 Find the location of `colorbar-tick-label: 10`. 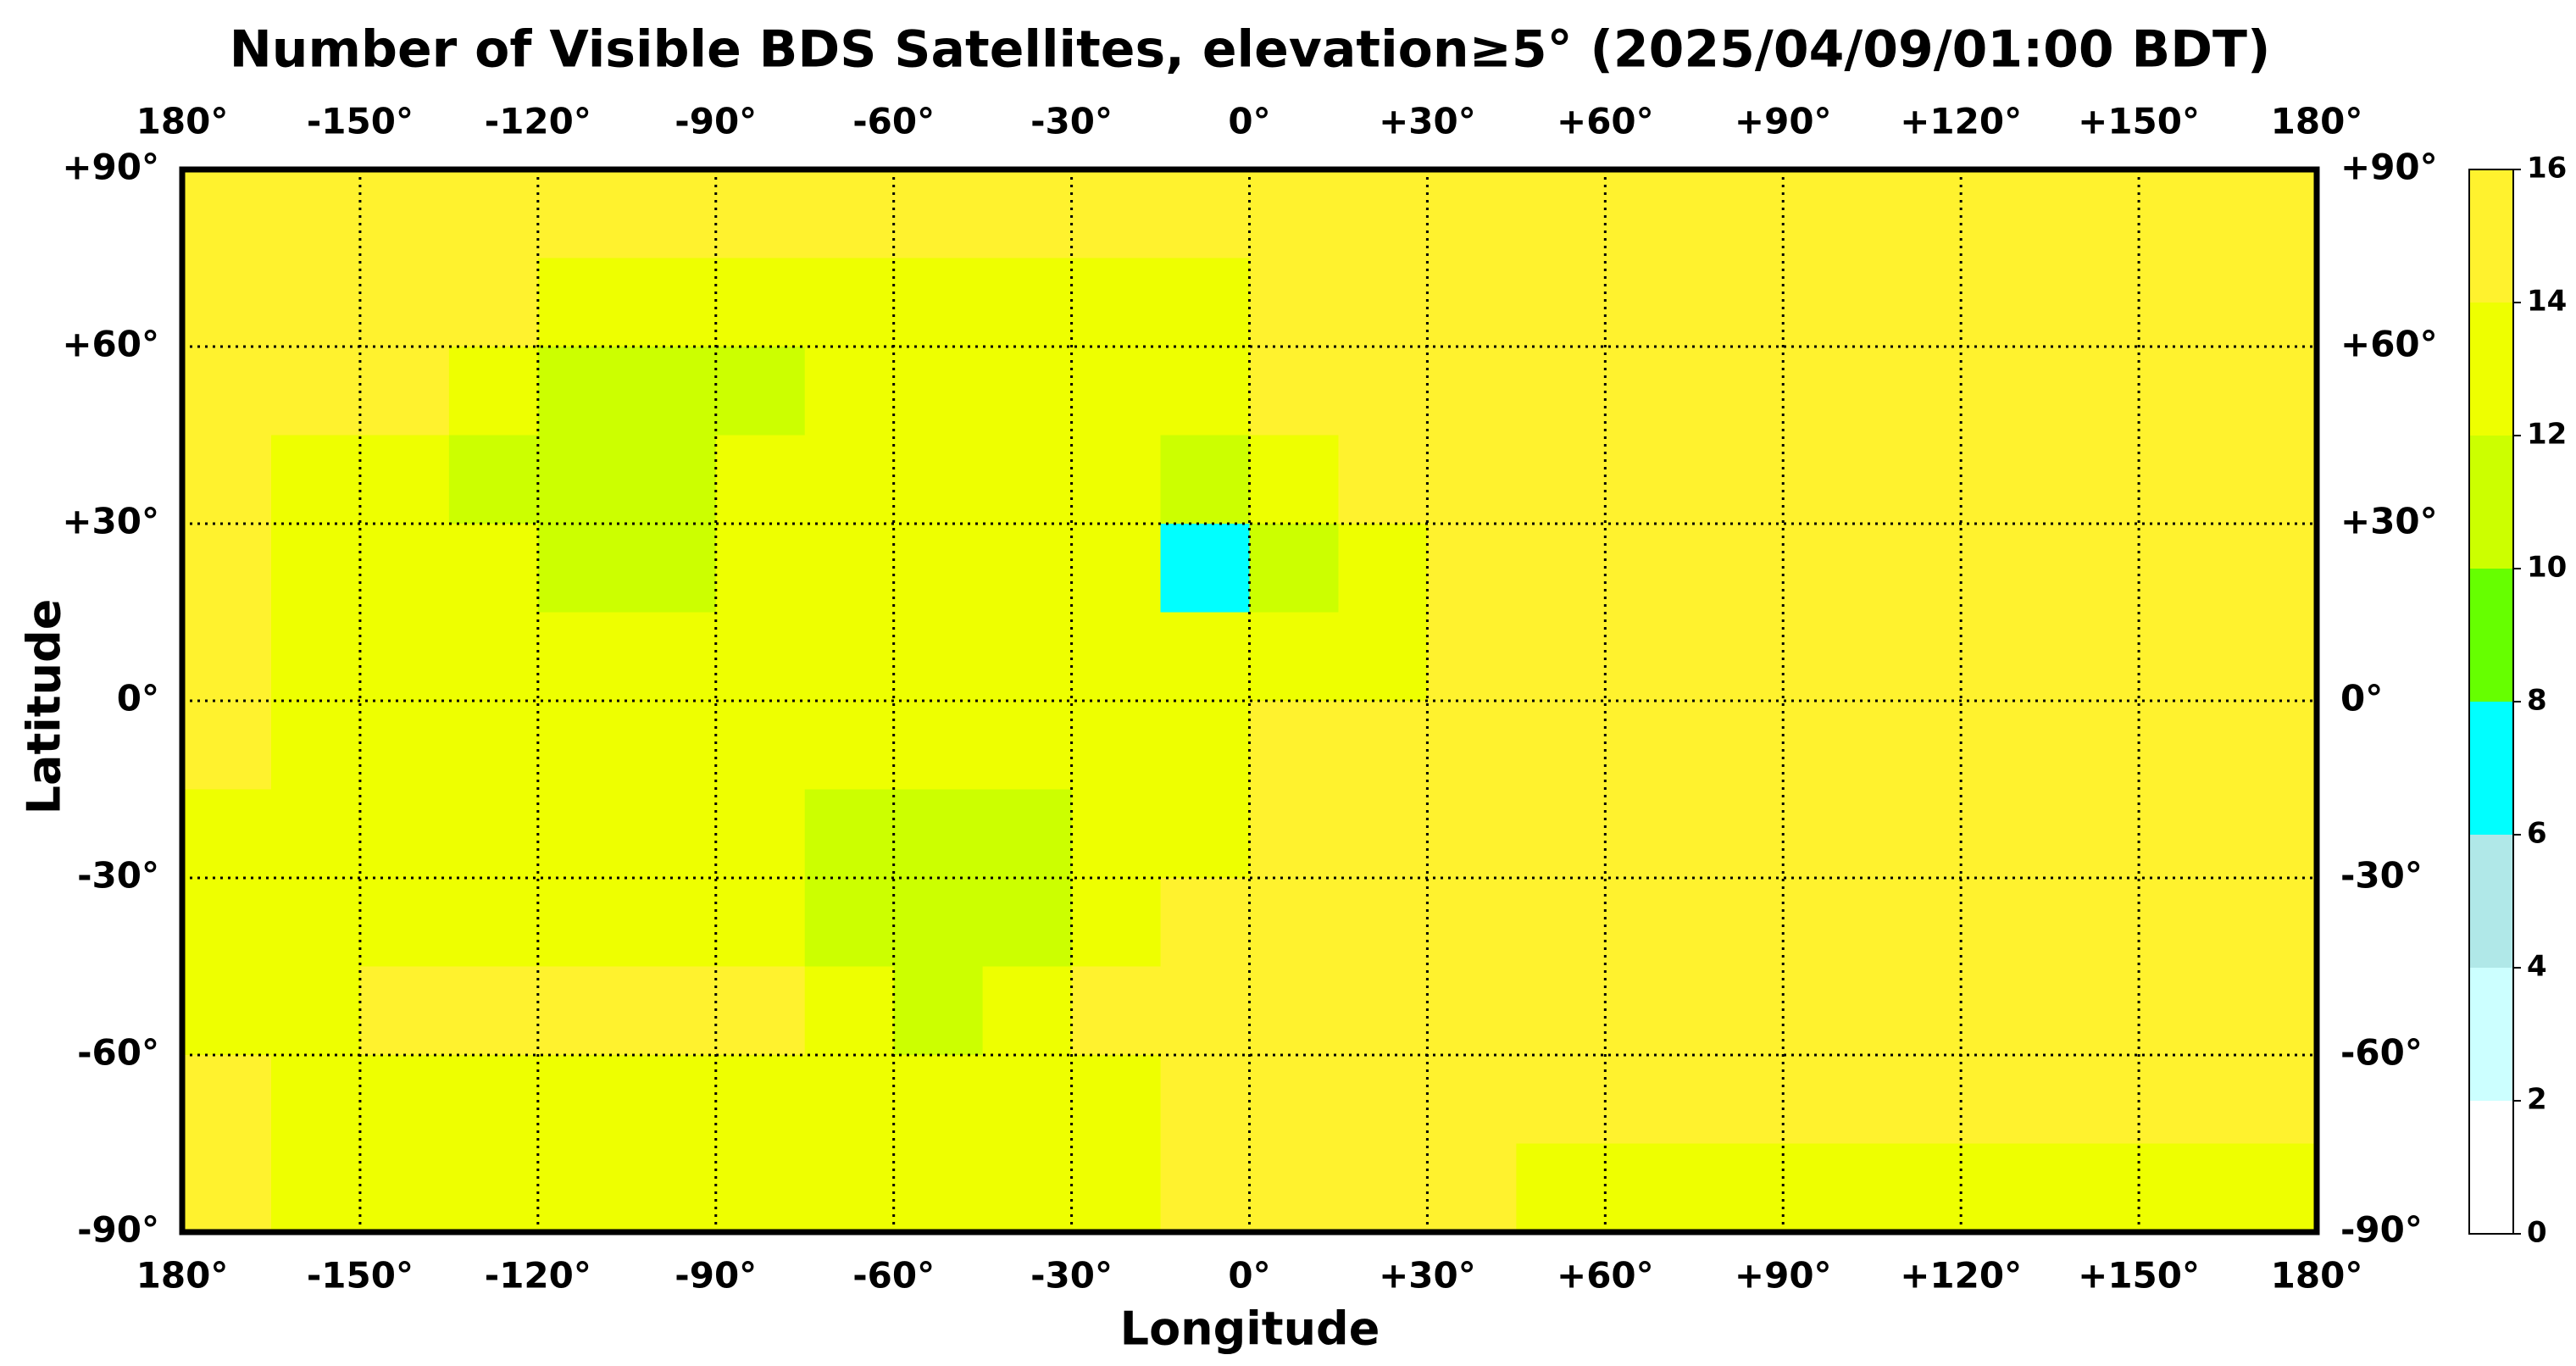

colorbar-tick-label: 10 is located at coordinates (2547, 568).